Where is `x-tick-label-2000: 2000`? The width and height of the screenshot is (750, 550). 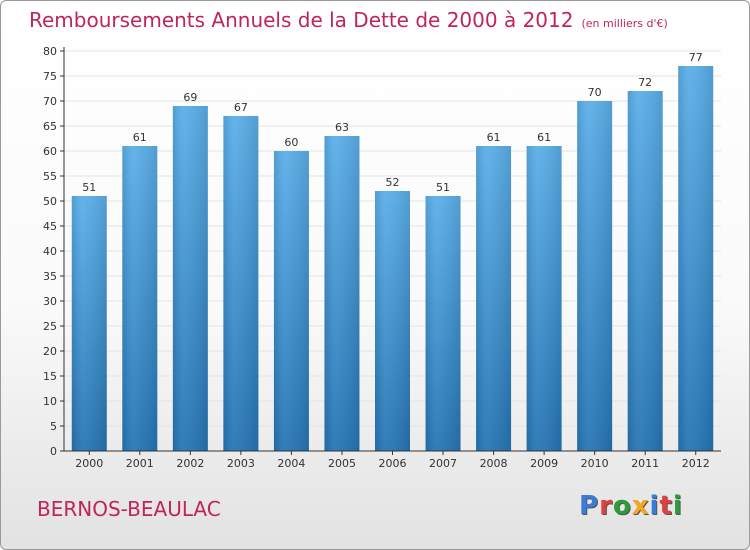
x-tick-label-2000: 2000 is located at coordinates (89, 463).